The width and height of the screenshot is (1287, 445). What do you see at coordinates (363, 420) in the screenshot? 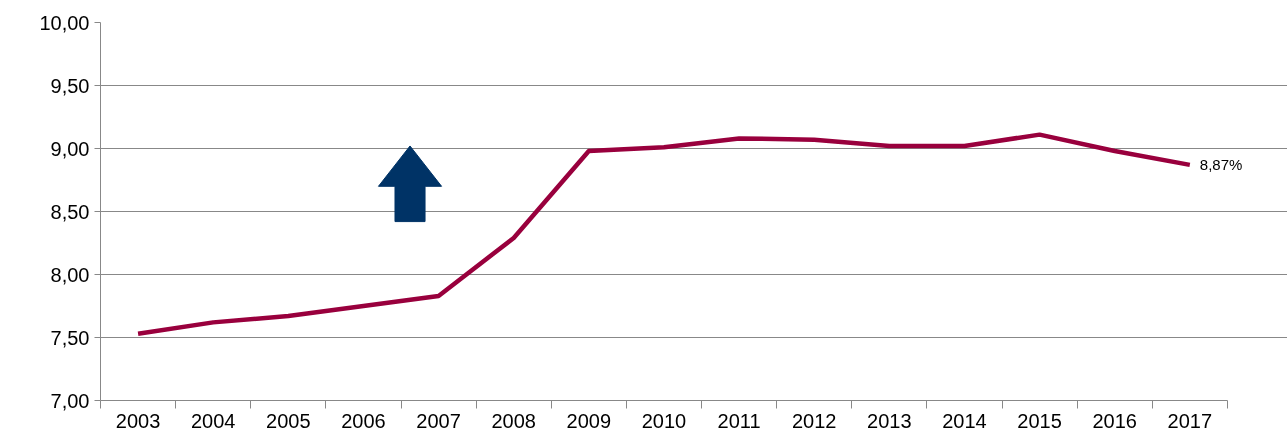
I see `x-tick-label: 2006` at bounding box center [363, 420].